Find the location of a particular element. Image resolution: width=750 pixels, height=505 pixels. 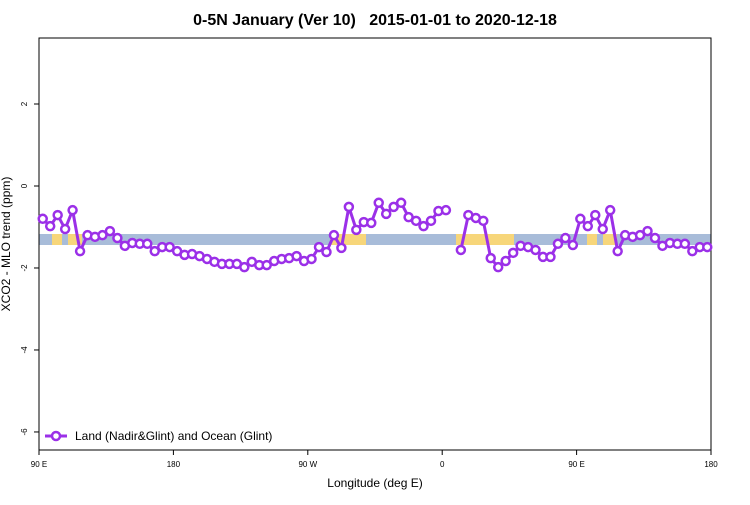

legend-label: Land (Nadir&Glint) and Ocean (Glint) is located at coordinates (173, 436).